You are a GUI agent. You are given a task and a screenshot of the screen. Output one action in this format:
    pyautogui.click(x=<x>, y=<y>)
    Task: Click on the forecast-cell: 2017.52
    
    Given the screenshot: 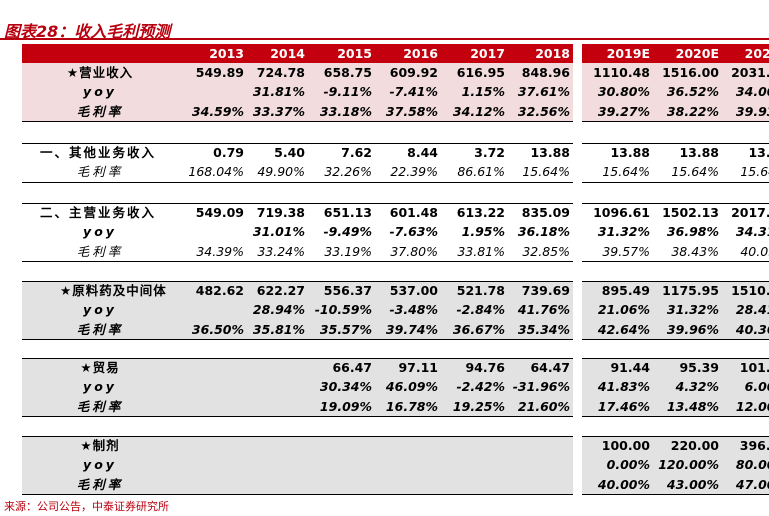 What is the action you would take?
    pyautogui.click(x=750, y=212)
    